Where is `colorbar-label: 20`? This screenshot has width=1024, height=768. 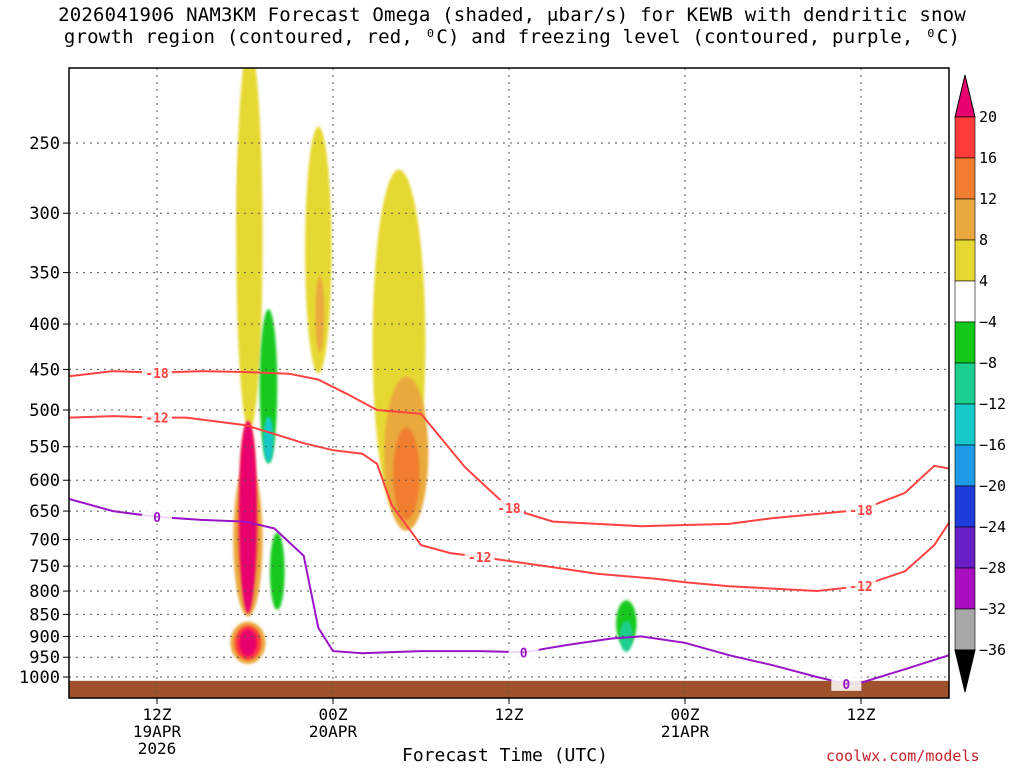 colorbar-label: 20 is located at coordinates (988, 117).